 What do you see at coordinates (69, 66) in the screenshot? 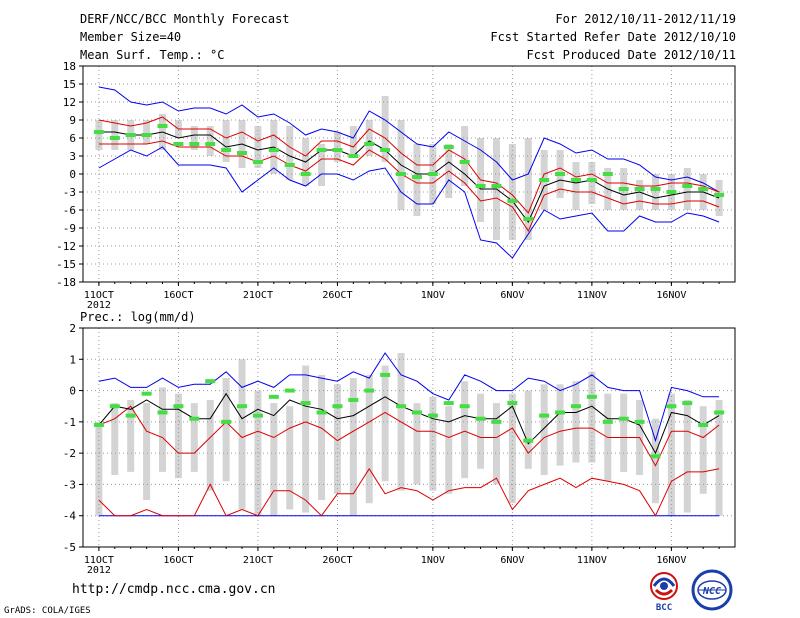
I see `temp-ytick-label: 18` at bounding box center [69, 66].